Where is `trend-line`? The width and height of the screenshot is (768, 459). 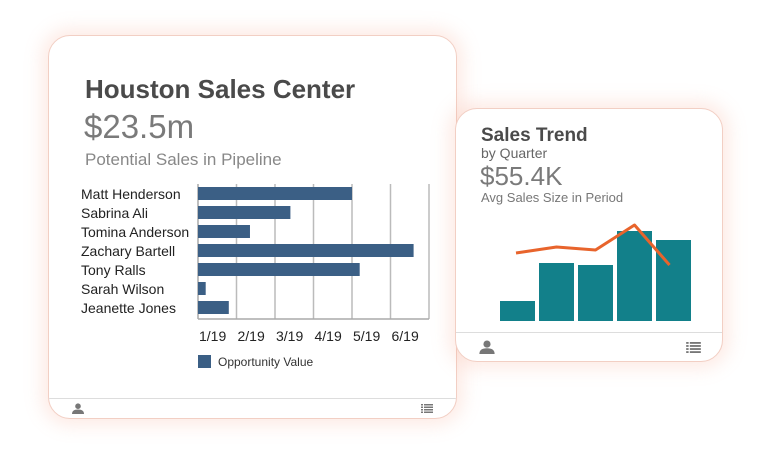 trend-line is located at coordinates (593, 244).